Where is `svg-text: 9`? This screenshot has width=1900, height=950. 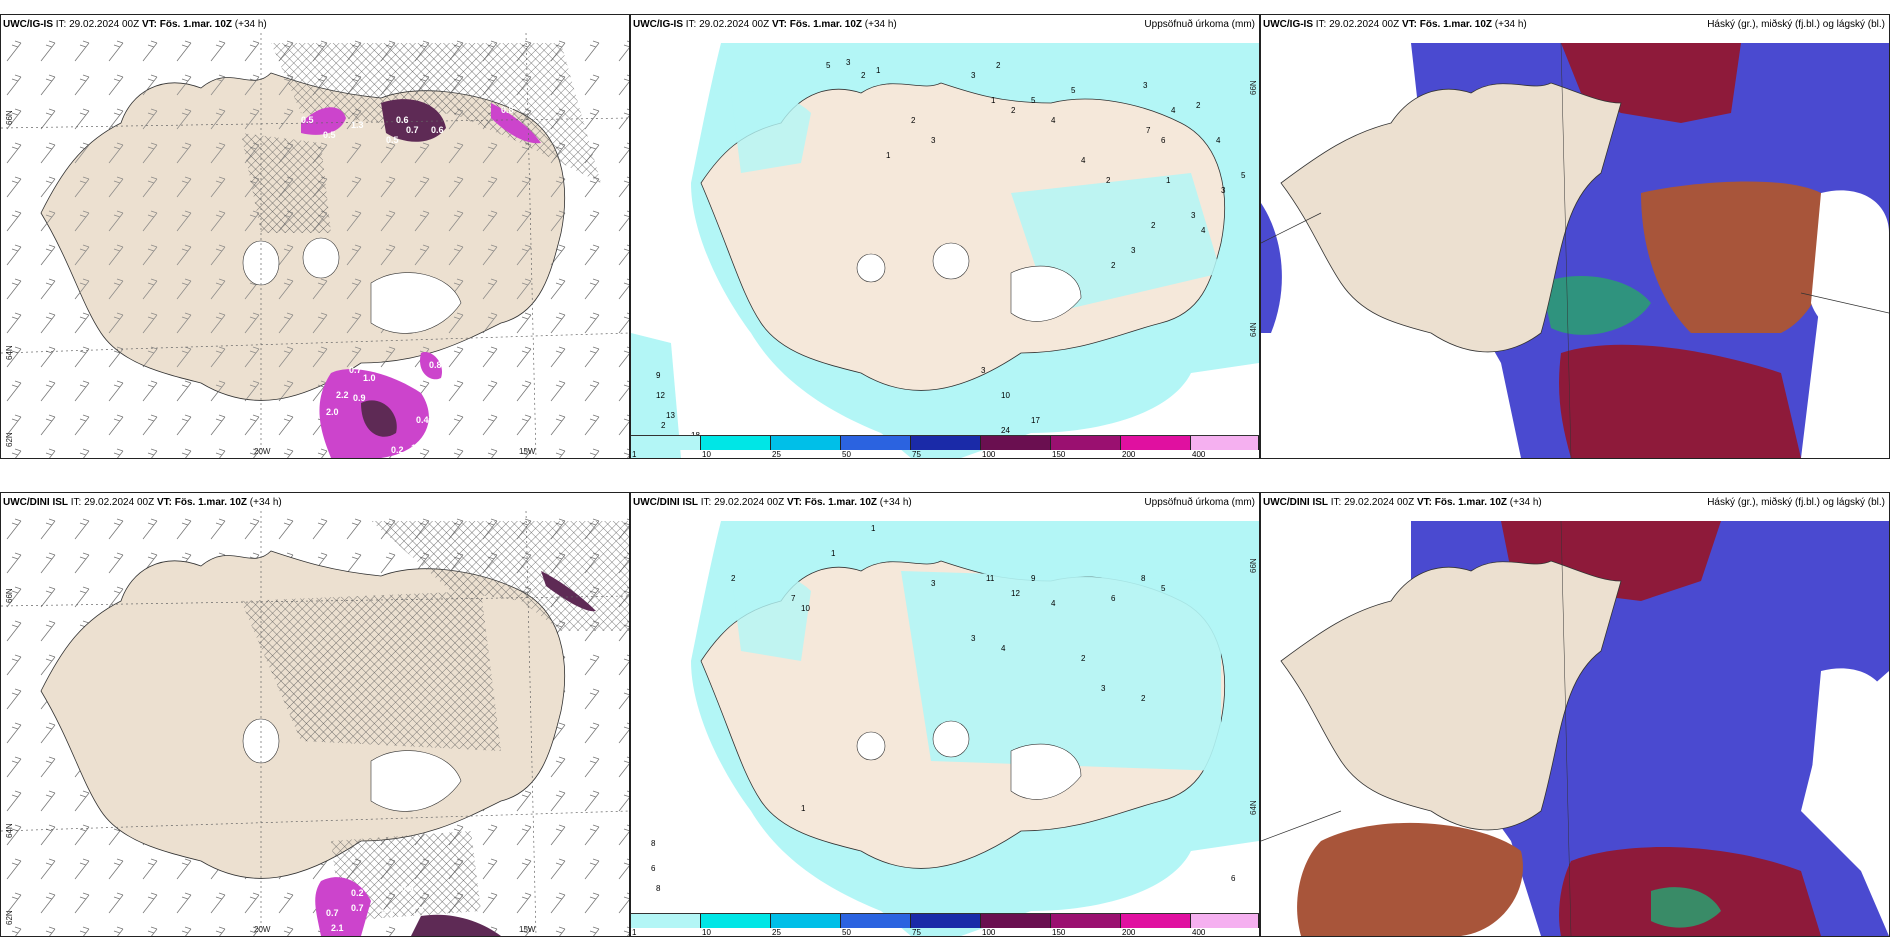
svg-text: 9 is located at coordinates (658, 375).